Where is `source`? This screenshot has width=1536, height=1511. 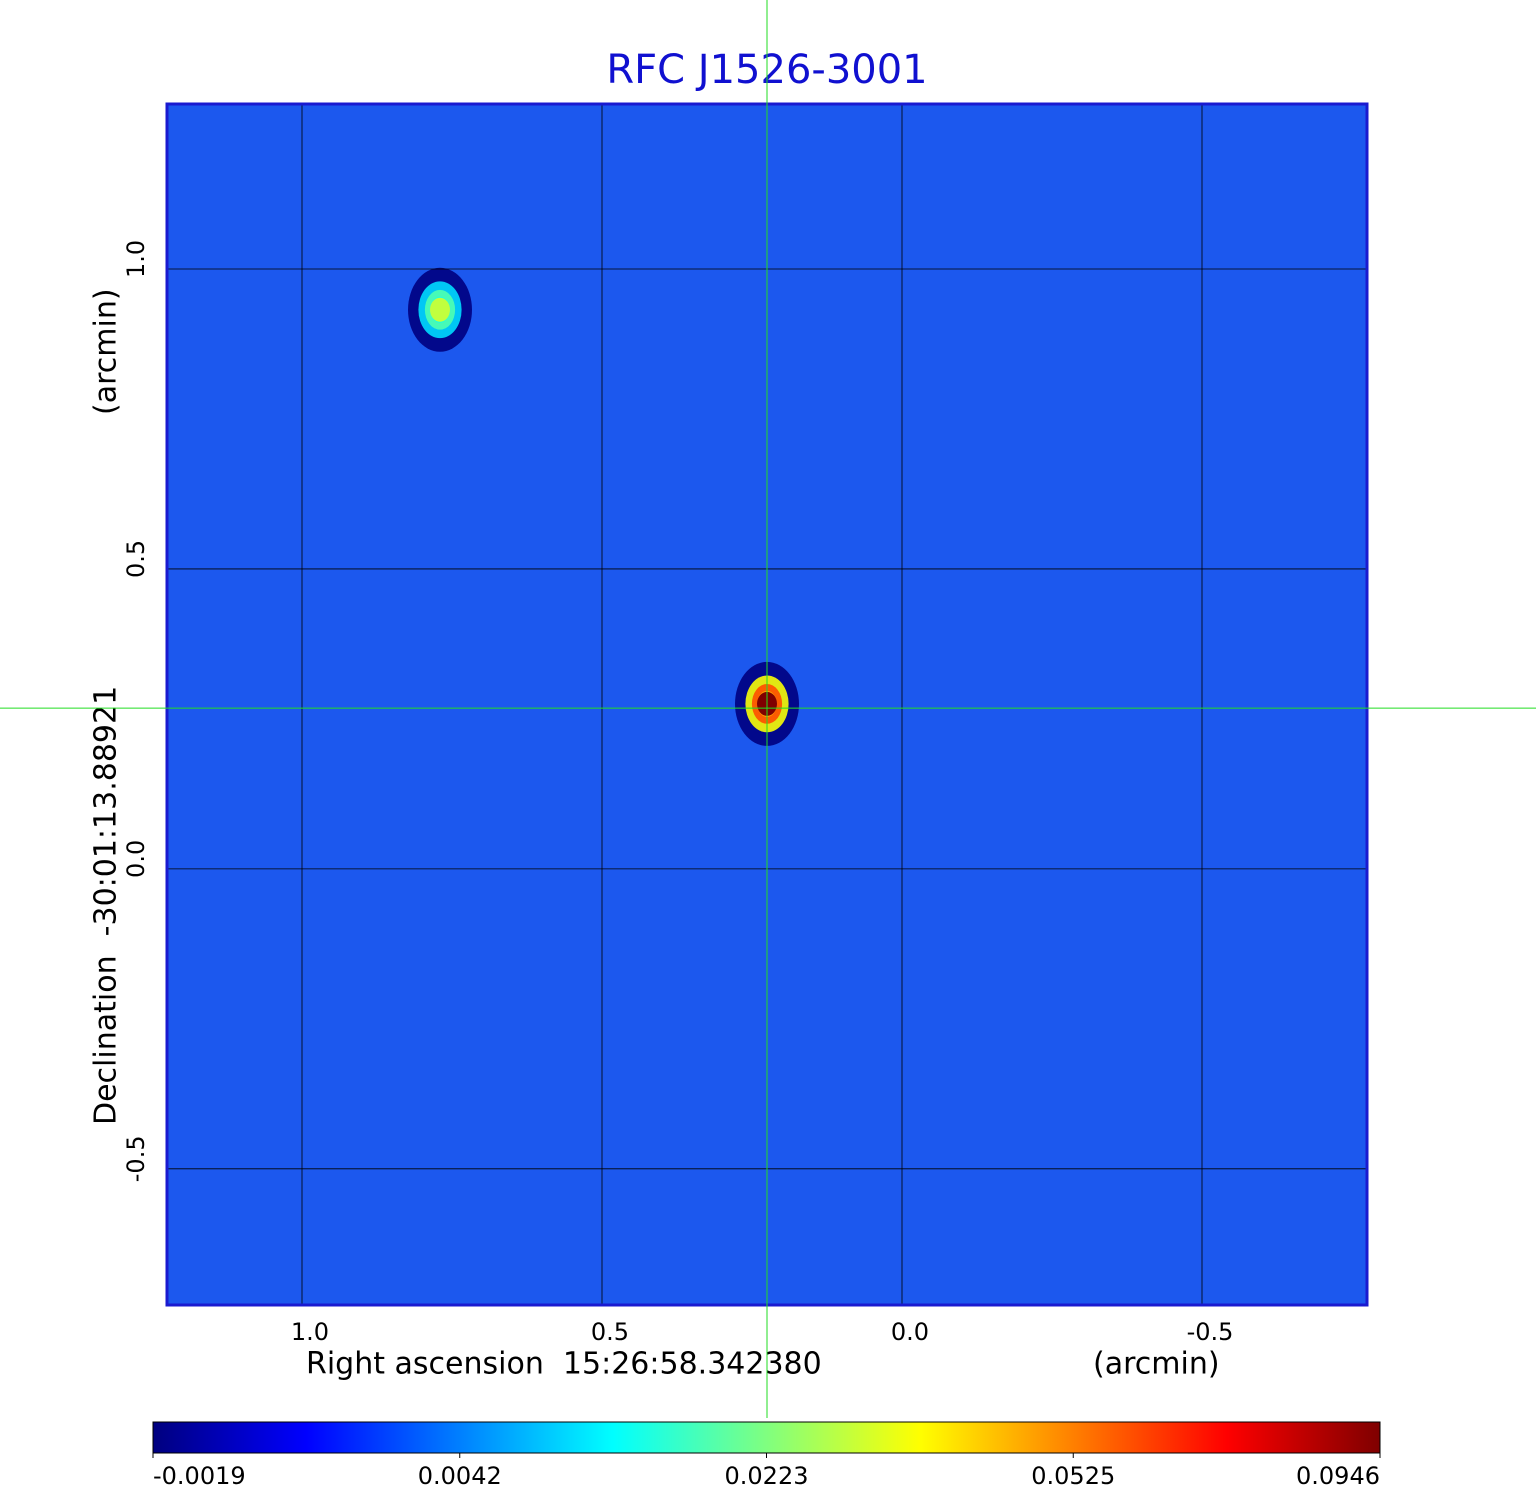 source is located at coordinates (440, 309).